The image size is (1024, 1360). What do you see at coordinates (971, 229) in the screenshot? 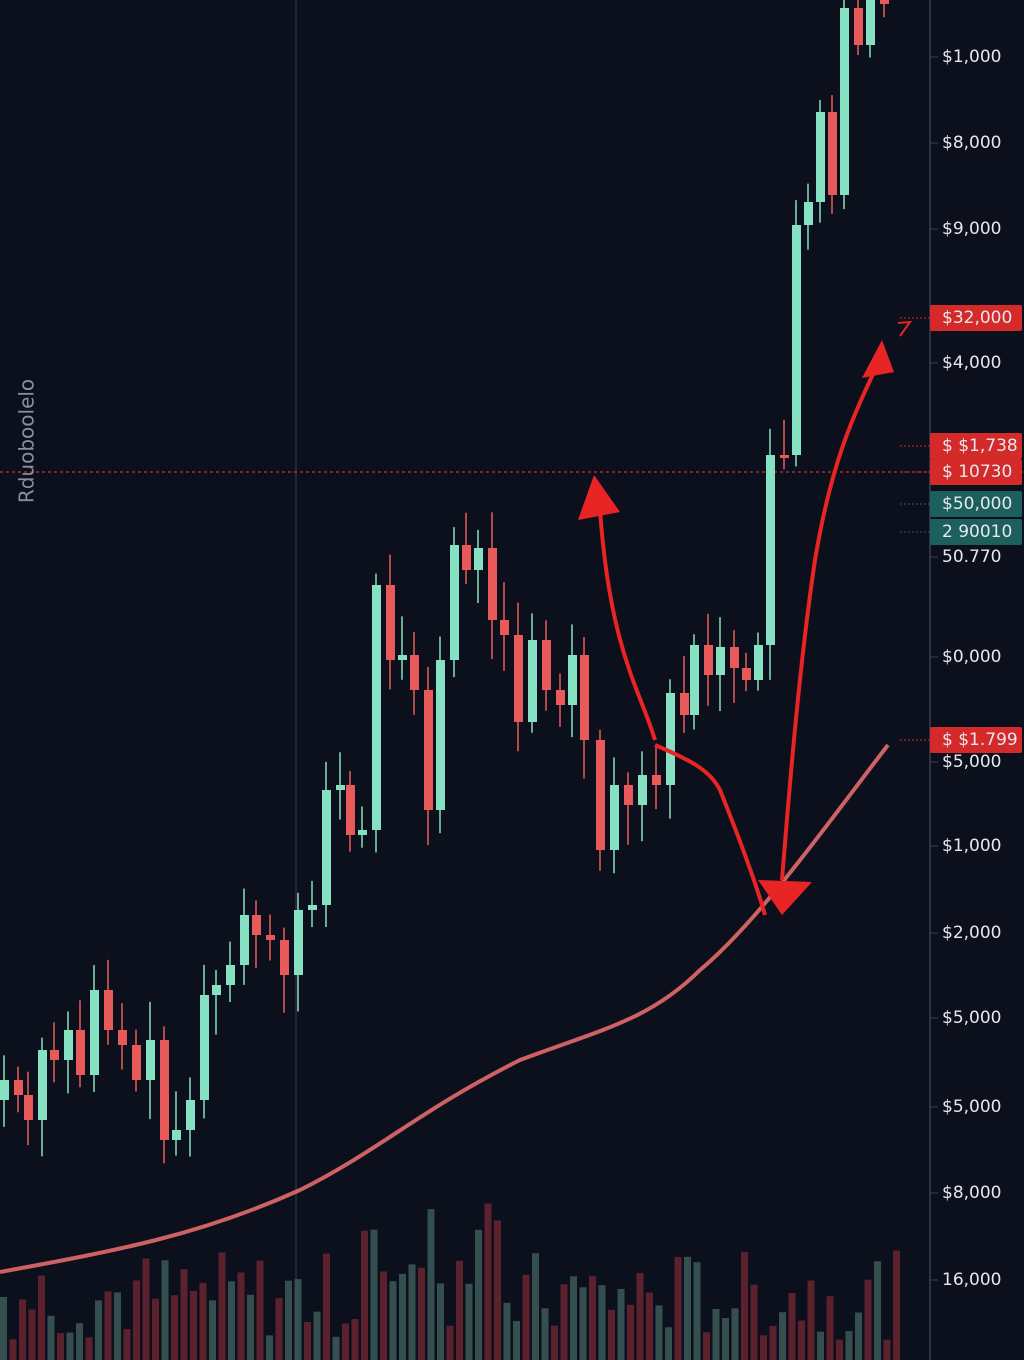
I see `axis-label: $9,000` at bounding box center [971, 229].